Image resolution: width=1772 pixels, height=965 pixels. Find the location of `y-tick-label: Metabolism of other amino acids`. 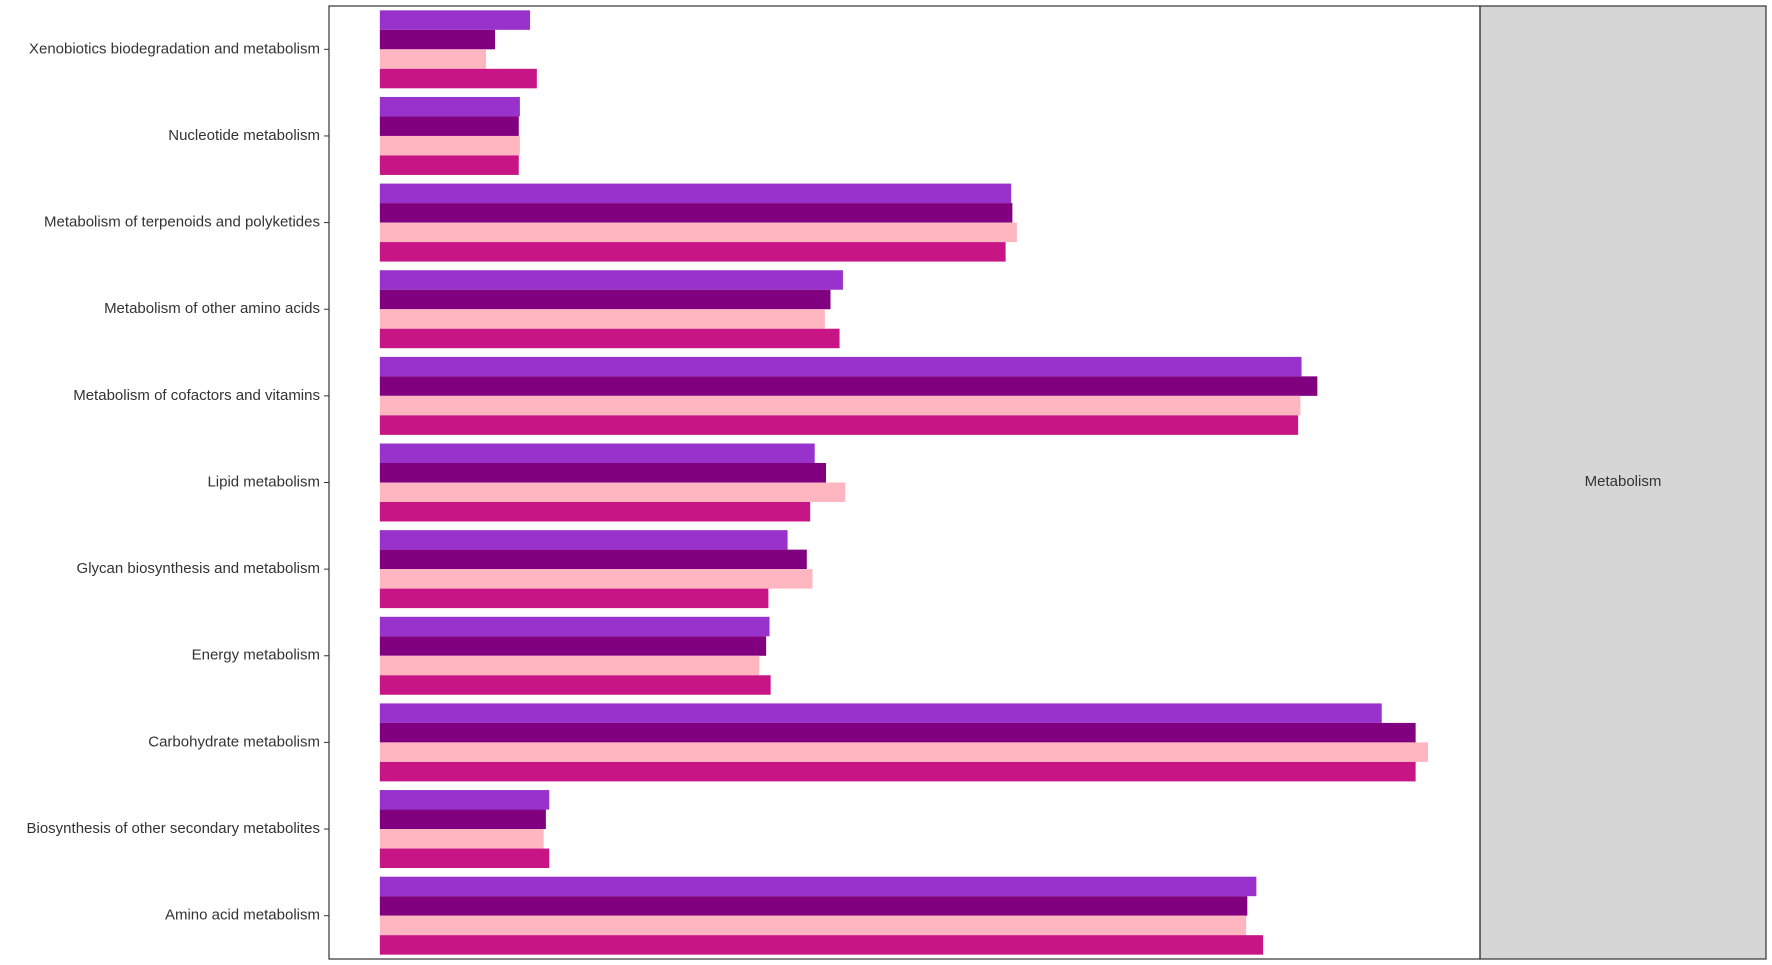

y-tick-label: Metabolism of other amino acids is located at coordinates (212, 308).